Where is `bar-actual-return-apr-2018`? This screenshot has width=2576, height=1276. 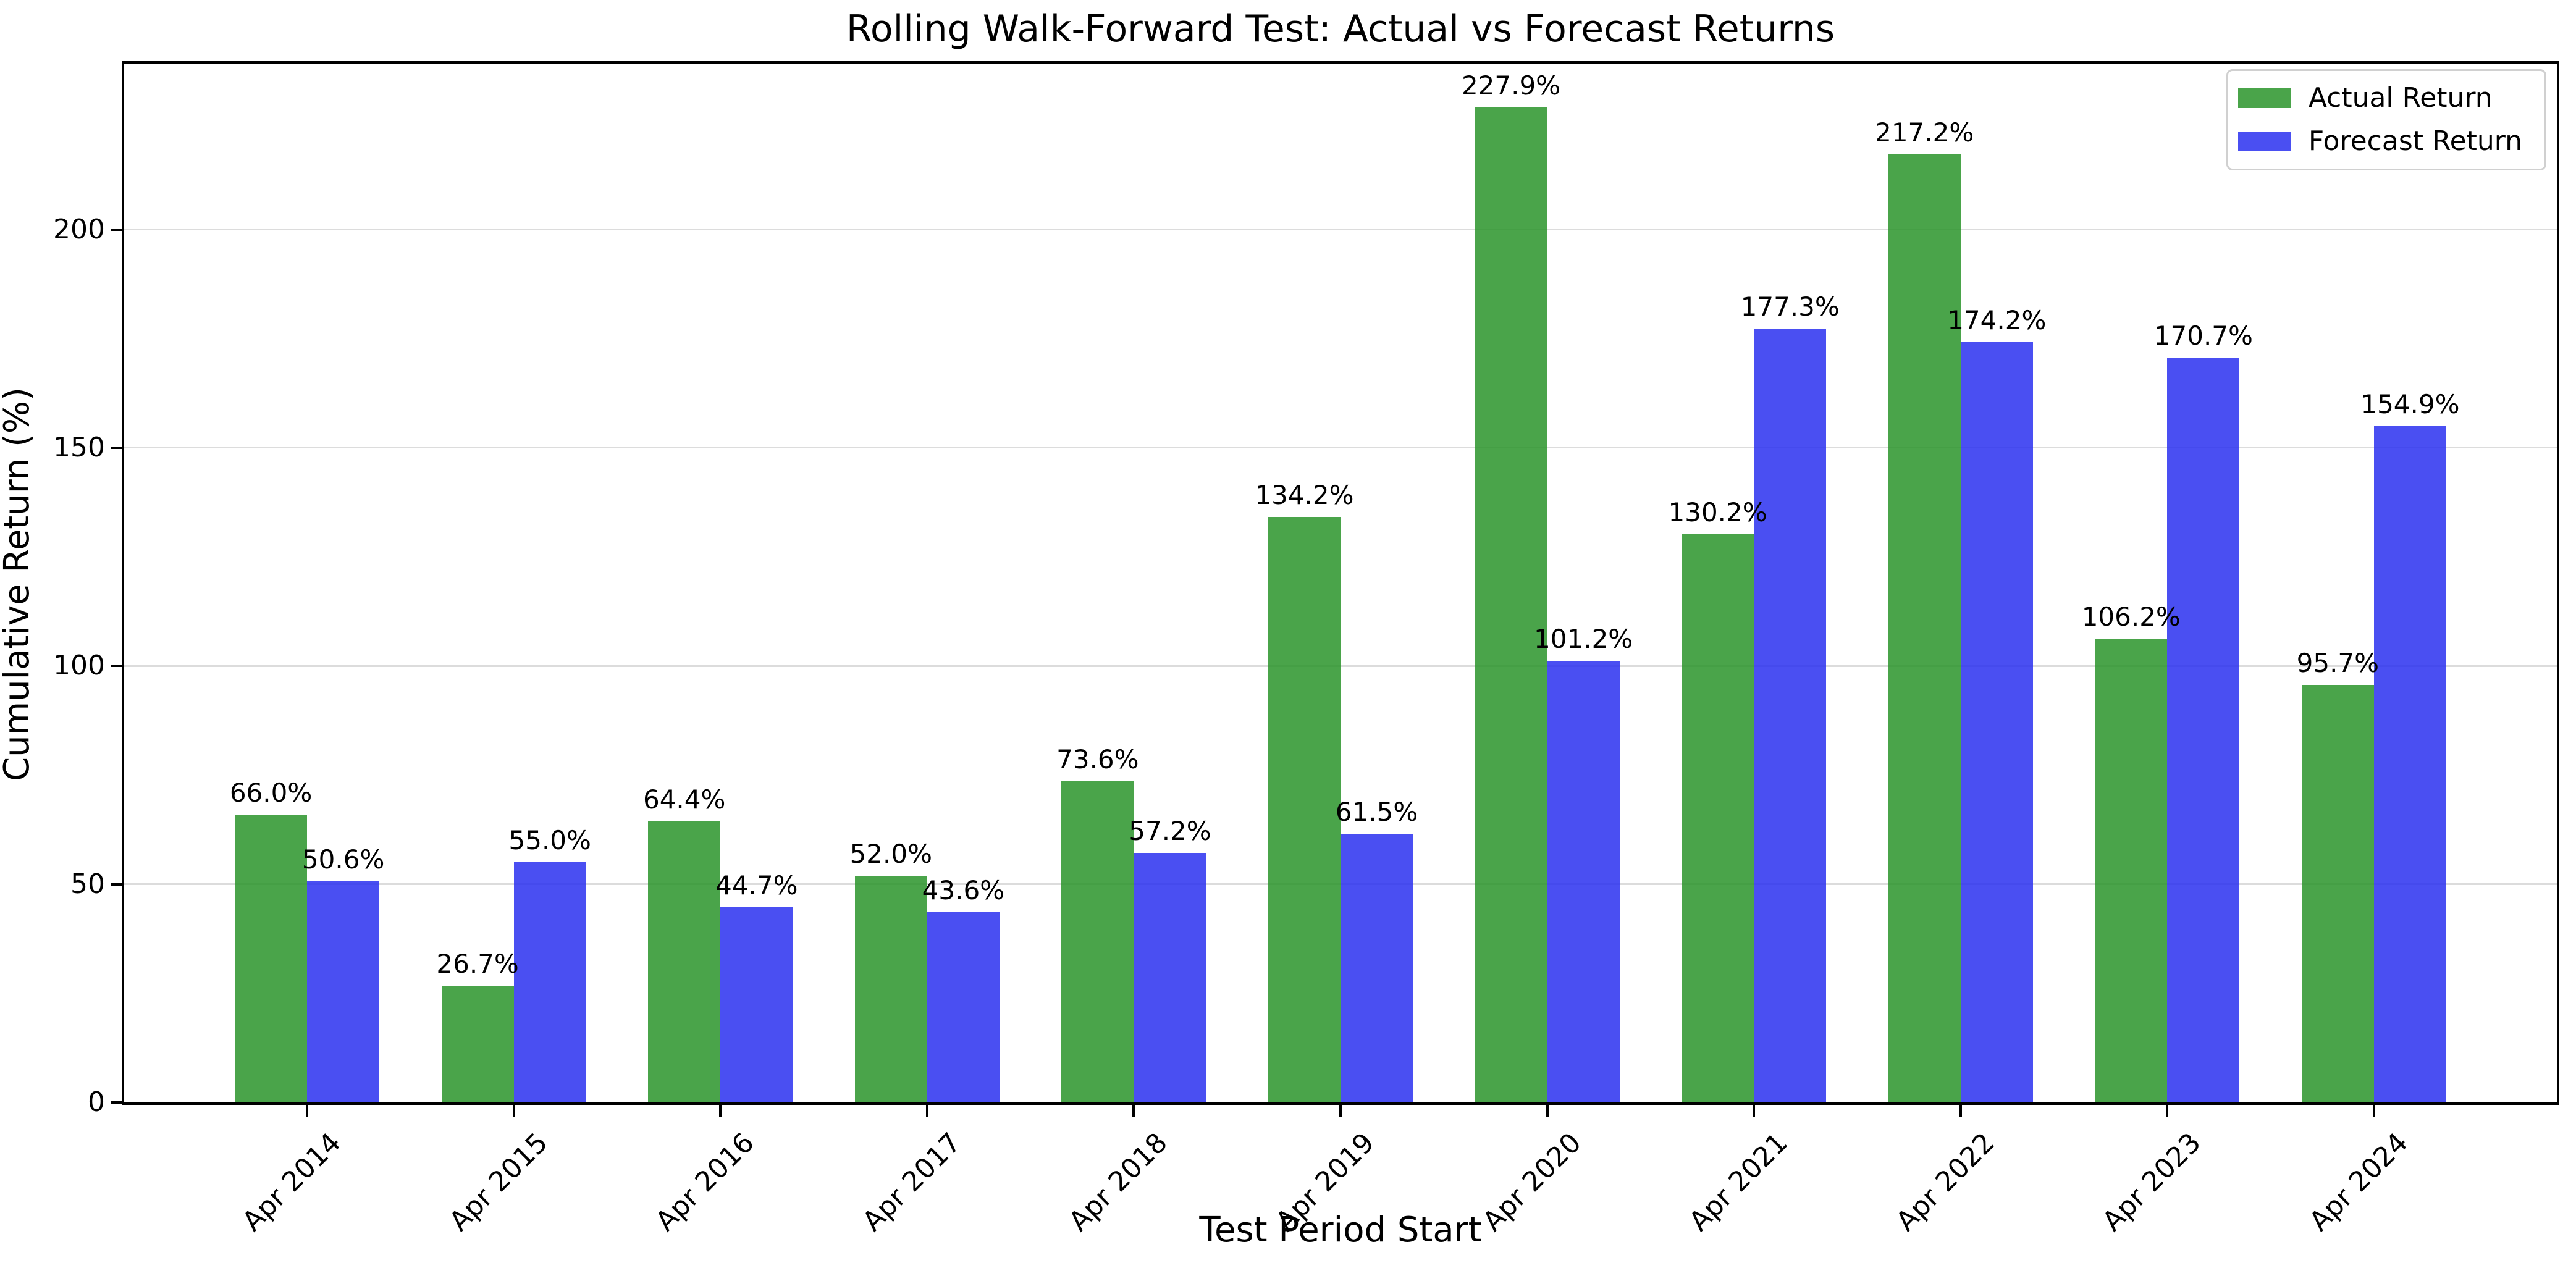 bar-actual-return-apr-2018 is located at coordinates (1097, 941).